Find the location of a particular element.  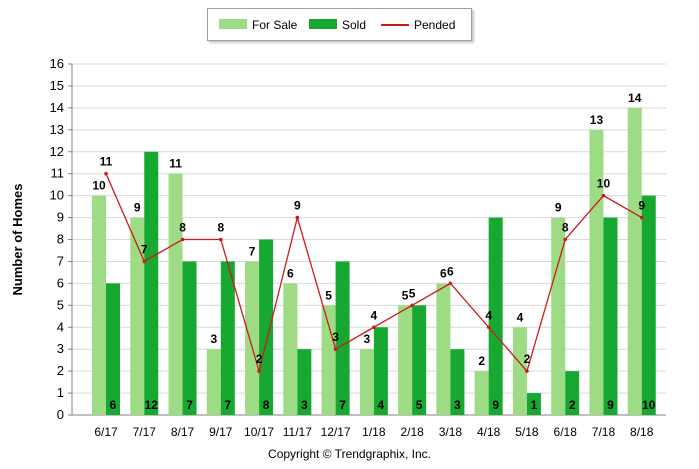

x-tick-label: 7/17 is located at coordinates (145, 432).